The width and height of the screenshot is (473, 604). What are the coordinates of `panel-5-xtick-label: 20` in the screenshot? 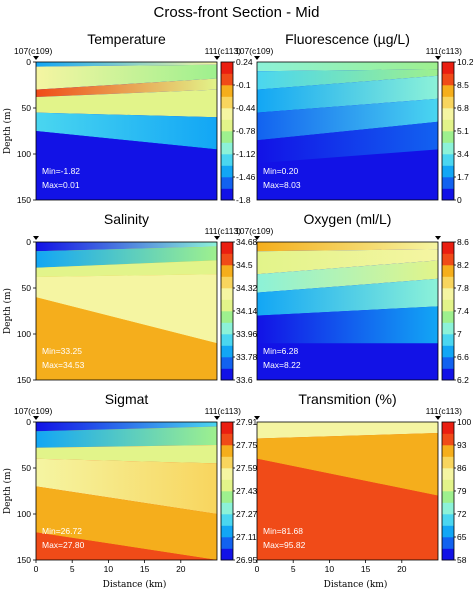 It's located at (181, 569).